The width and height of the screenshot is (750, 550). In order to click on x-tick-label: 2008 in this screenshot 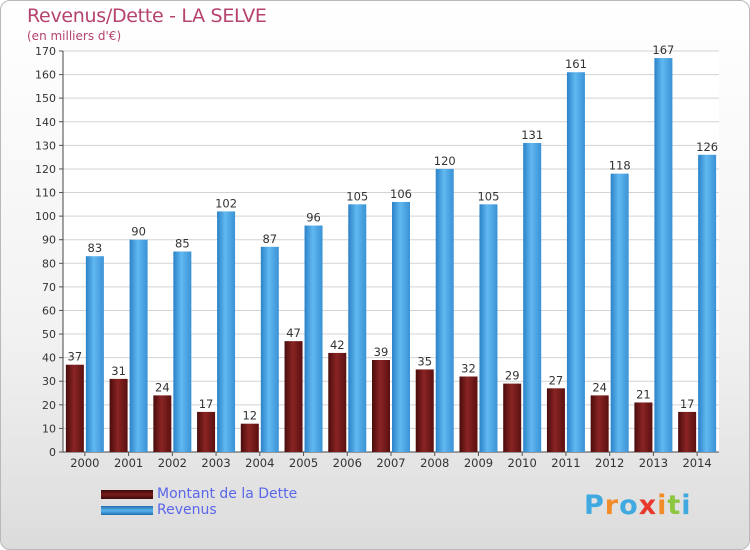, I will do `click(434, 463)`.